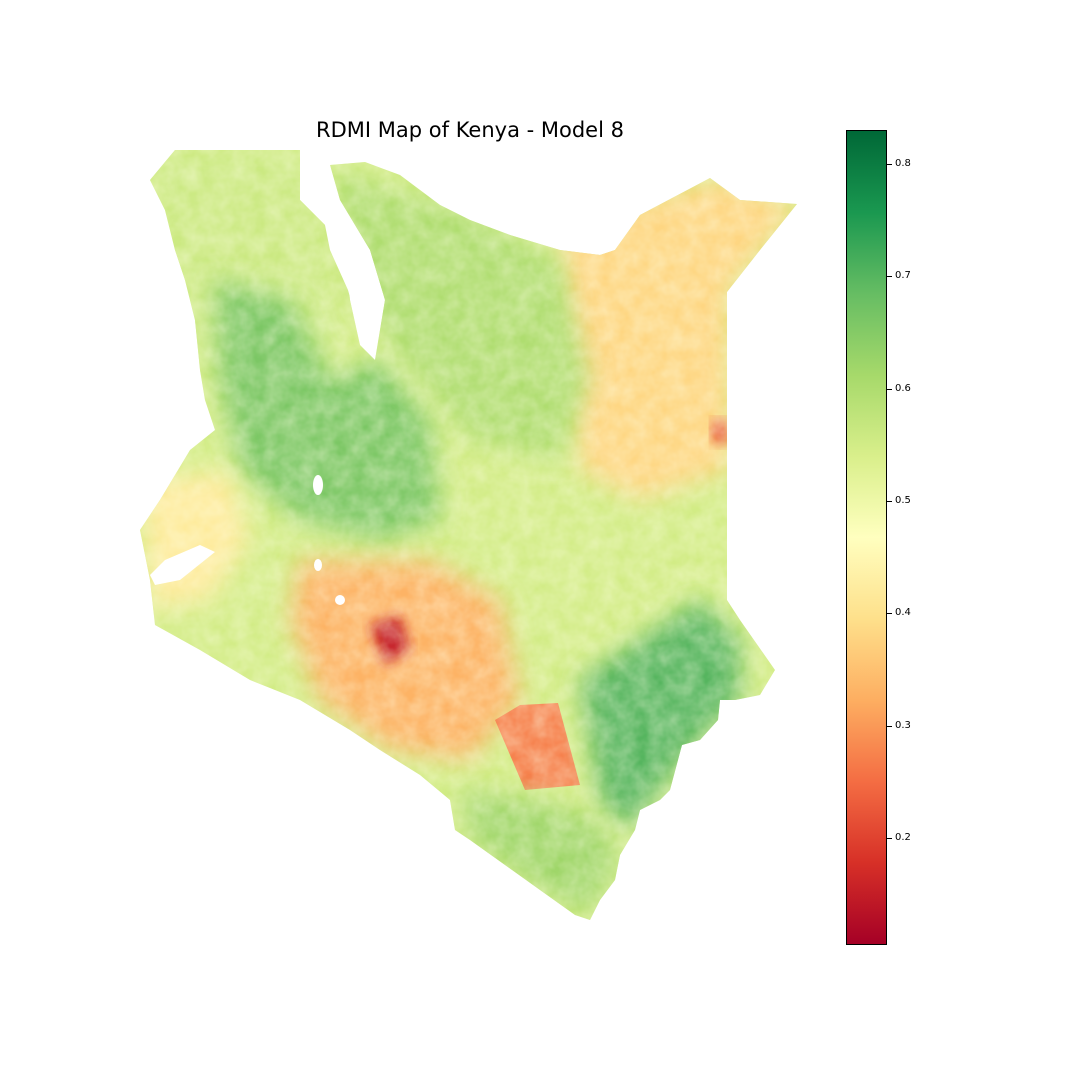 This screenshot has width=1080, height=1080. Describe the element at coordinates (182, 565) in the screenshot. I see `lake-victoria-gulf` at that location.